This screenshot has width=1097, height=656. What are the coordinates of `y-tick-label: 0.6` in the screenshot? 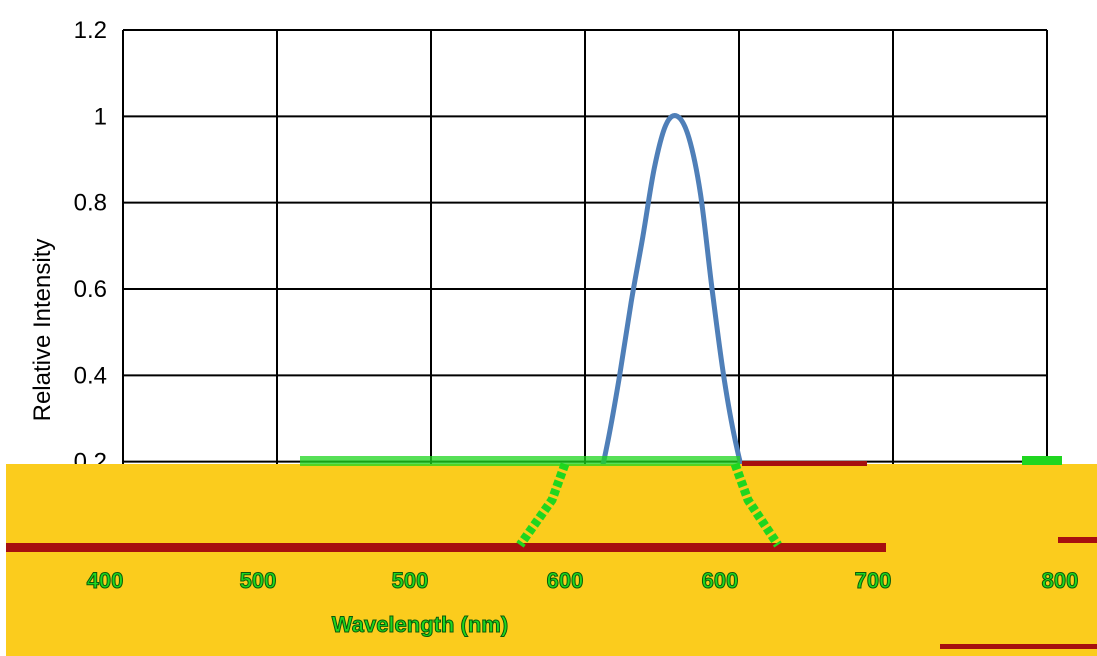 It's located at (90, 289).